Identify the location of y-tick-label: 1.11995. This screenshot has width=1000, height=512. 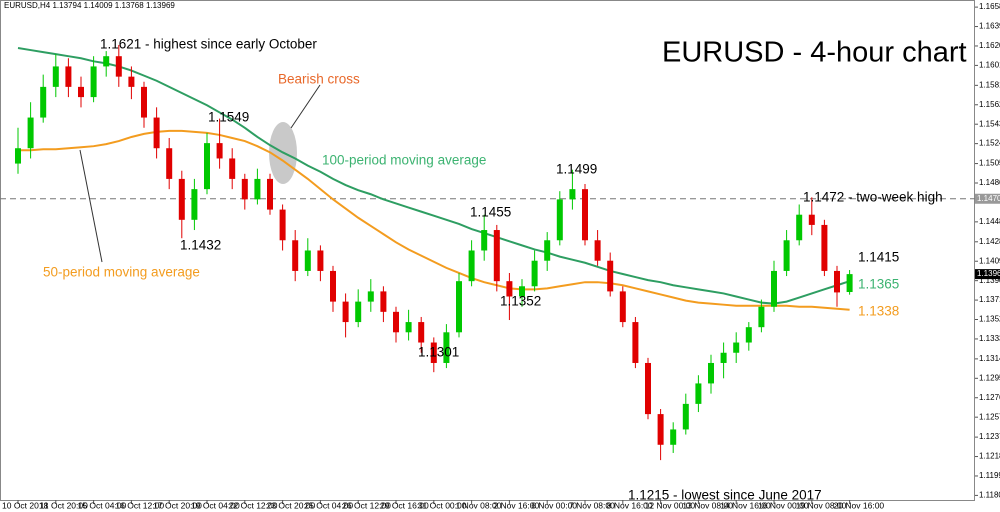
(989, 475).